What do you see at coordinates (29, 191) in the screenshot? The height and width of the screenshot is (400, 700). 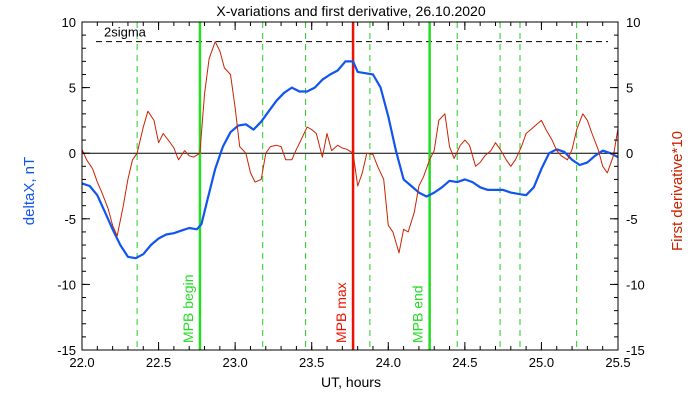 I see `y-axis-label-left: deltaX, nT` at bounding box center [29, 191].